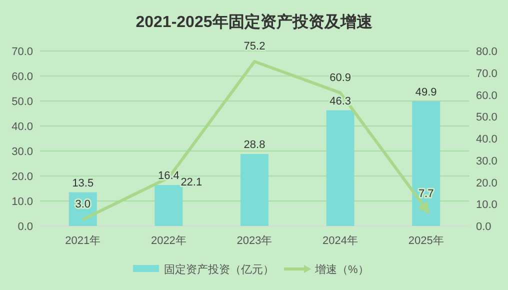 This screenshot has width=508, height=290. I want to click on y2-tick-label: 20.0, so click(487, 183).